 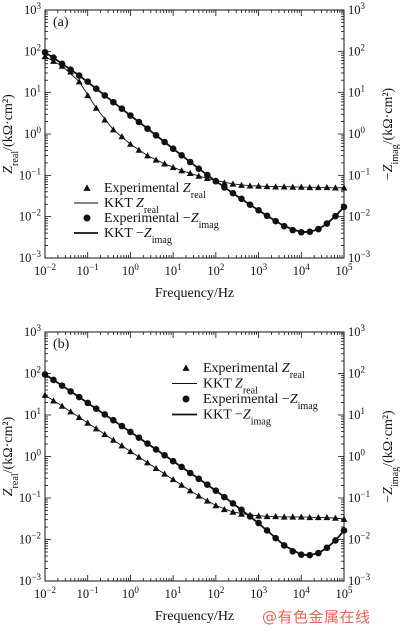 I want to click on watermark: @有色金属在线, so click(x=316, y=617).